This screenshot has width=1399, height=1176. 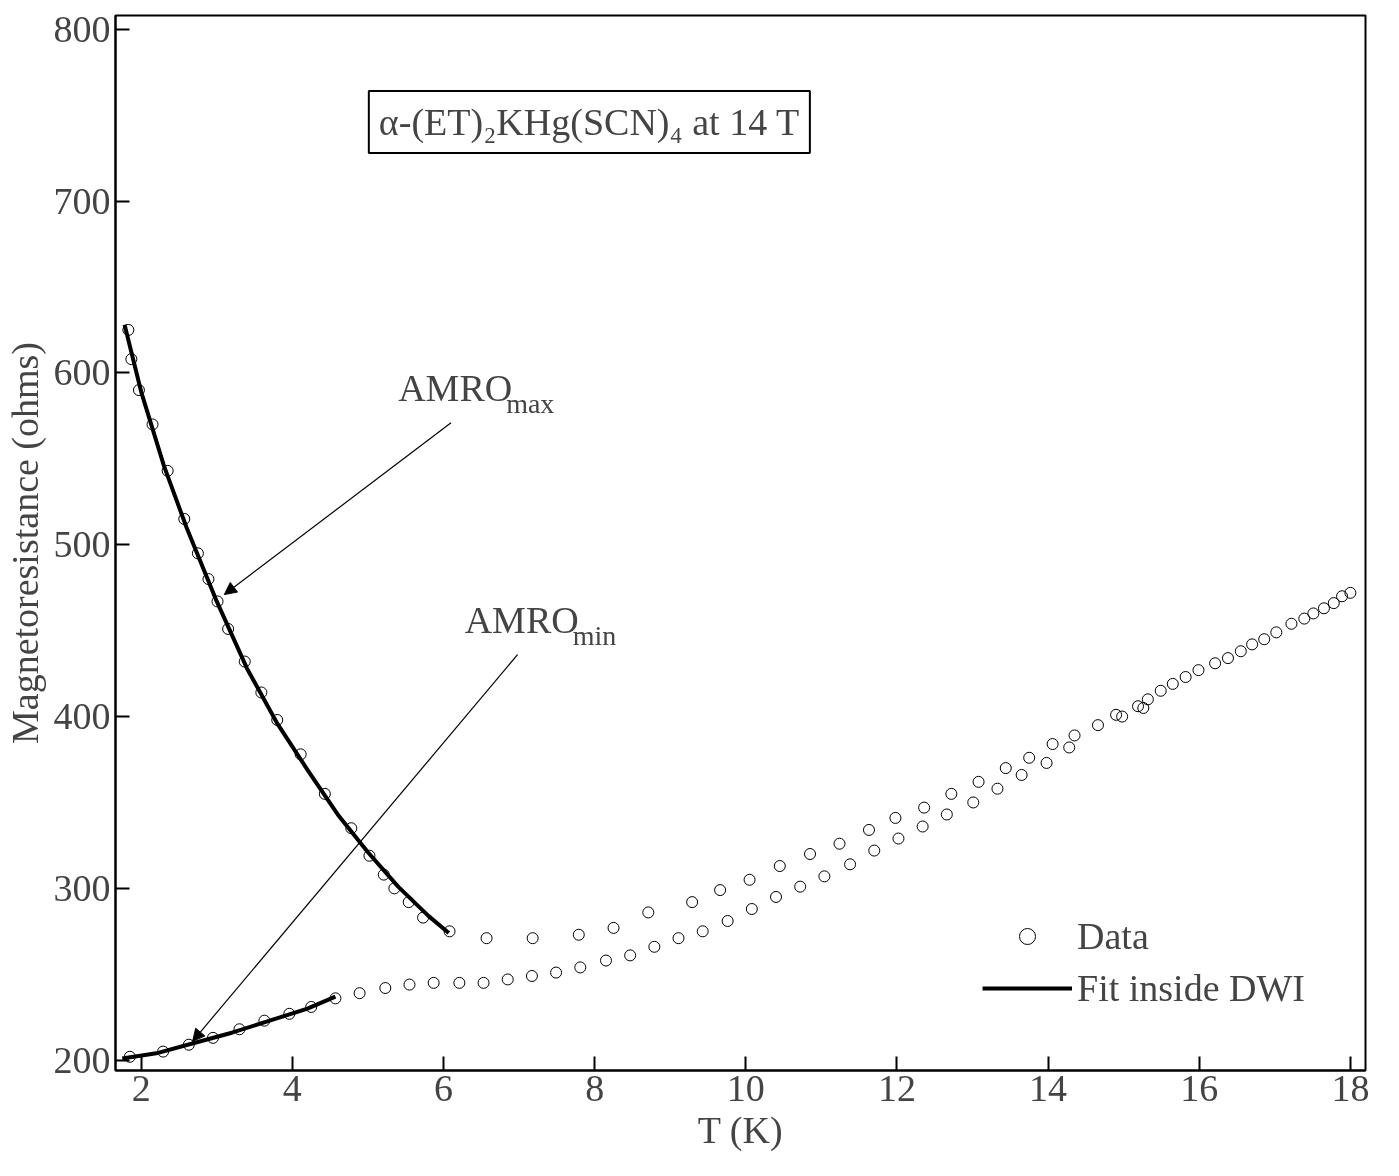 I want to click on legend-label: Data, so click(x=1113, y=936).